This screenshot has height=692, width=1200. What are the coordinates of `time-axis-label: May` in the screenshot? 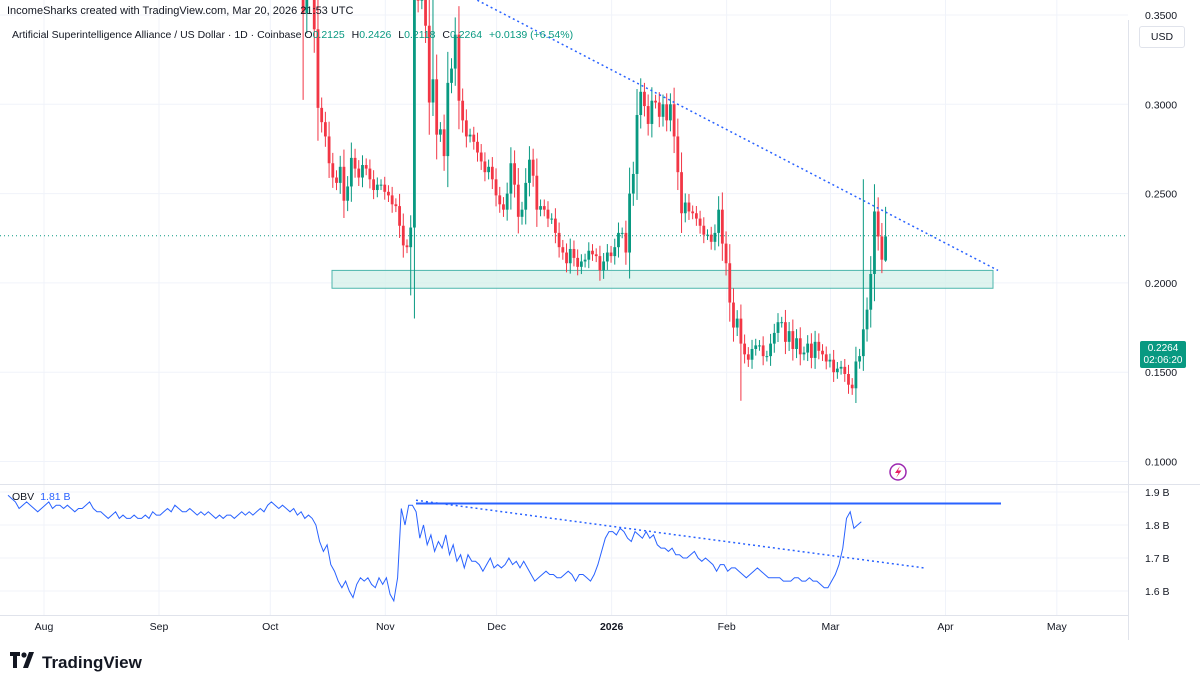 It's located at (1057, 627).